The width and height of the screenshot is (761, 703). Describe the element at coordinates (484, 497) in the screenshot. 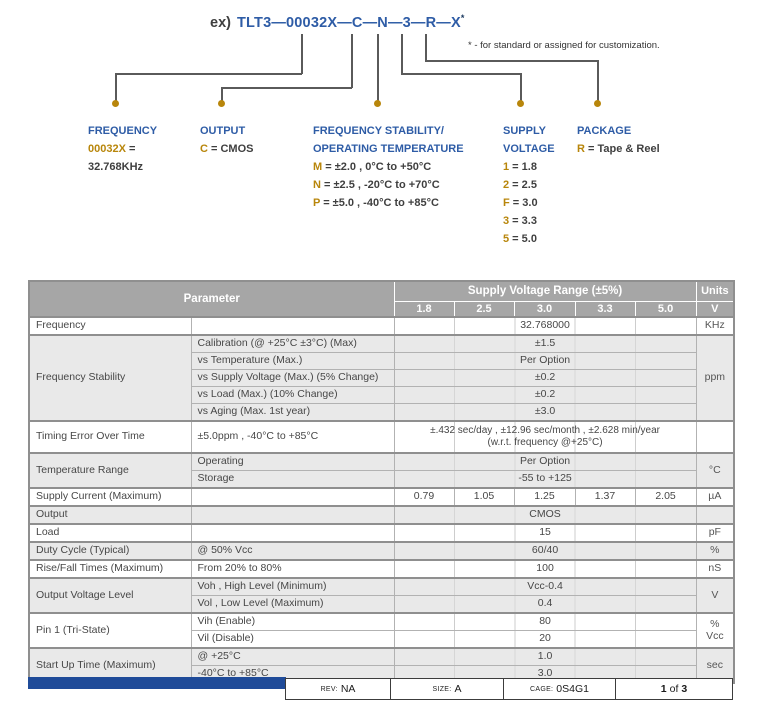

I see `value-cell: 1.05` at that location.